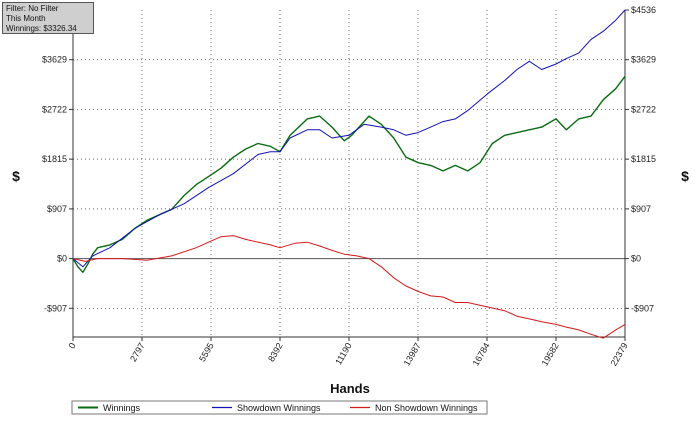 Image resolution: width=700 pixels, height=425 pixels. I want to click on y-tick-label-right: $1815, so click(643, 159).